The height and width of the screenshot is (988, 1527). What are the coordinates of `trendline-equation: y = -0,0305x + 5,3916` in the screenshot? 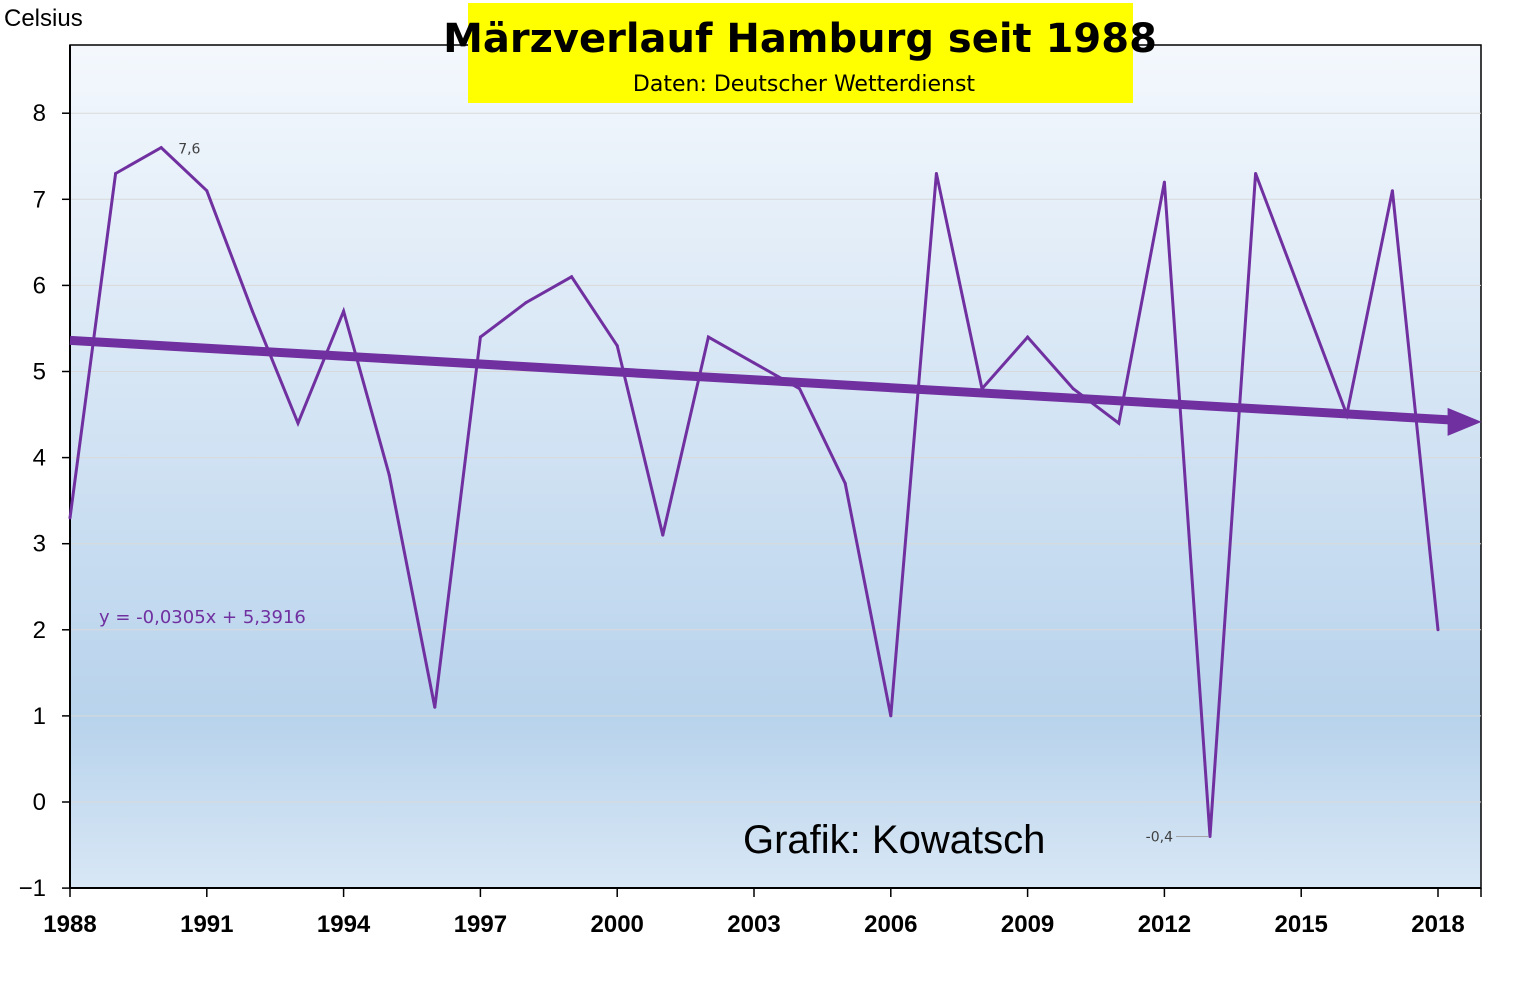 It's located at (202, 617).